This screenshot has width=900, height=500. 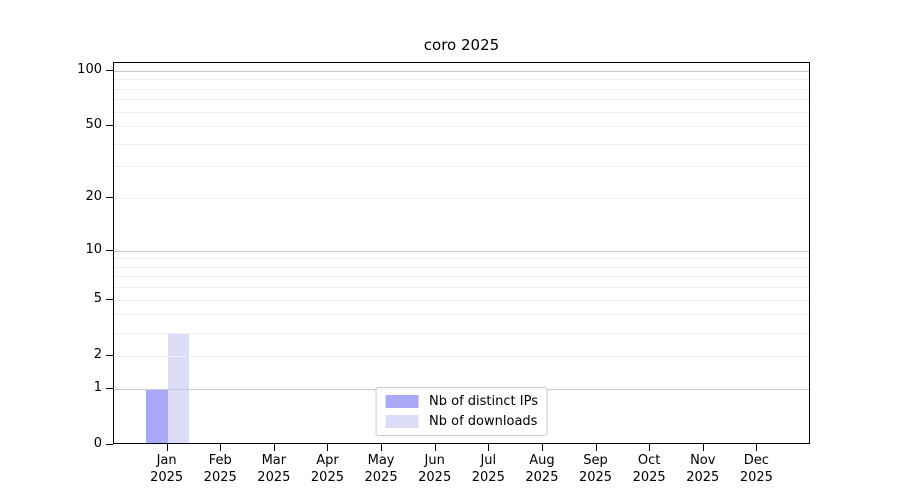 What do you see at coordinates (483, 421) in the screenshot?
I see `legend-label-downloads: Nb of downloads` at bounding box center [483, 421].